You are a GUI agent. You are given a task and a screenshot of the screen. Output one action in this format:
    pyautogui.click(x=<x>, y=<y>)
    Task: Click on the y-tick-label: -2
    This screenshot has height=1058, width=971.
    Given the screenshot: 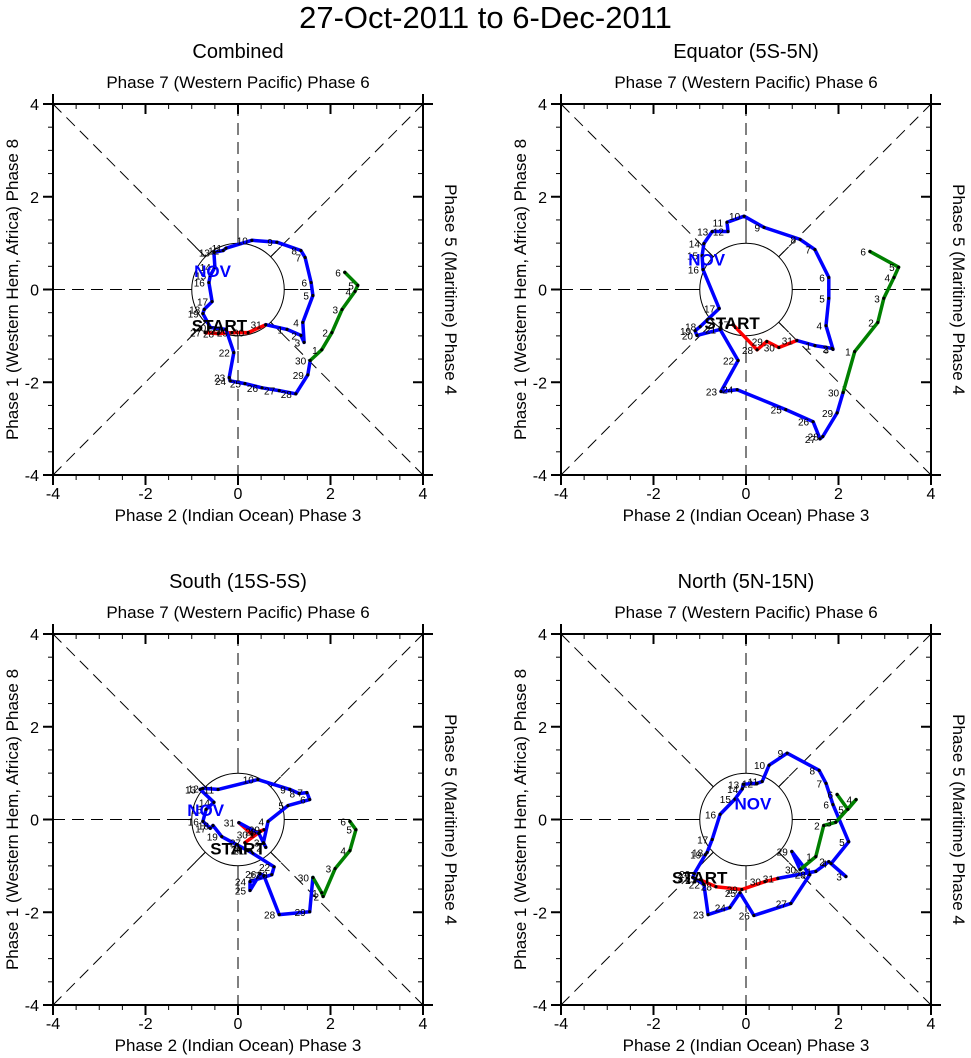 What is the action you would take?
    pyautogui.click(x=540, y=913)
    